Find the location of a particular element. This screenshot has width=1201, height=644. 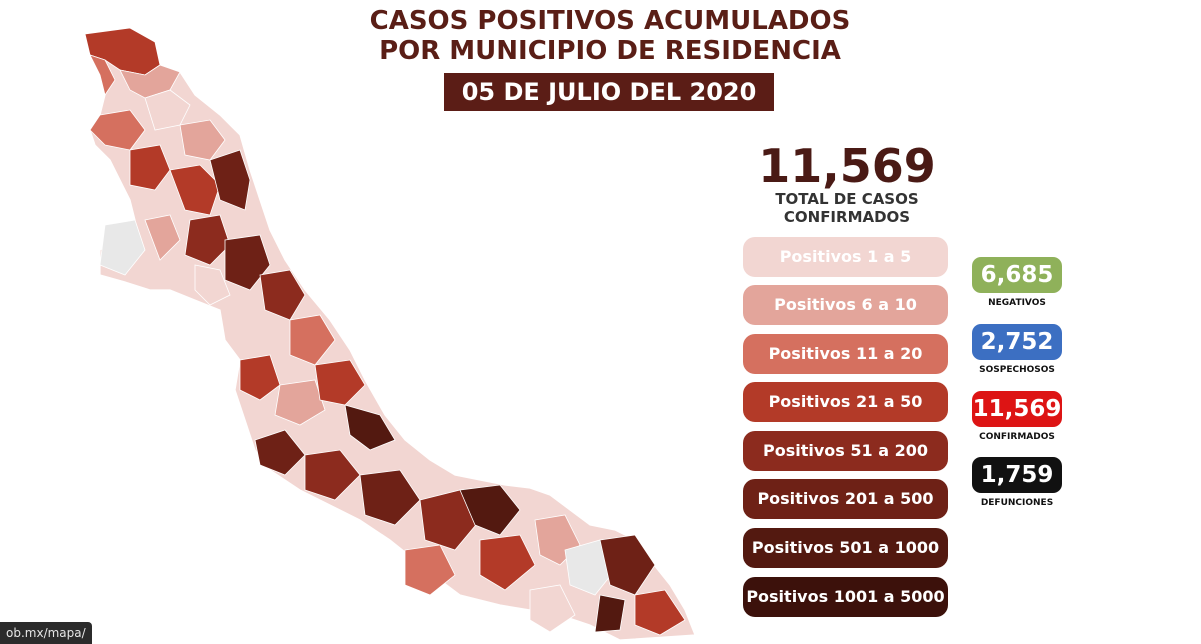

legend-pill-51-200: Positivos 51 a 200 is located at coordinates (845, 451).